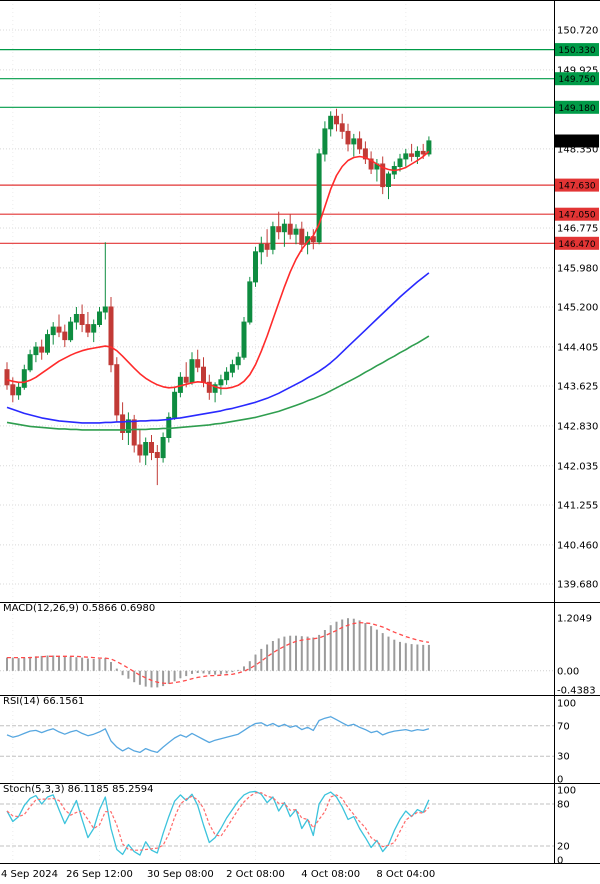  Describe the element at coordinates (218, 383) in the screenshot. I see `ma-slow-green-line` at that location.